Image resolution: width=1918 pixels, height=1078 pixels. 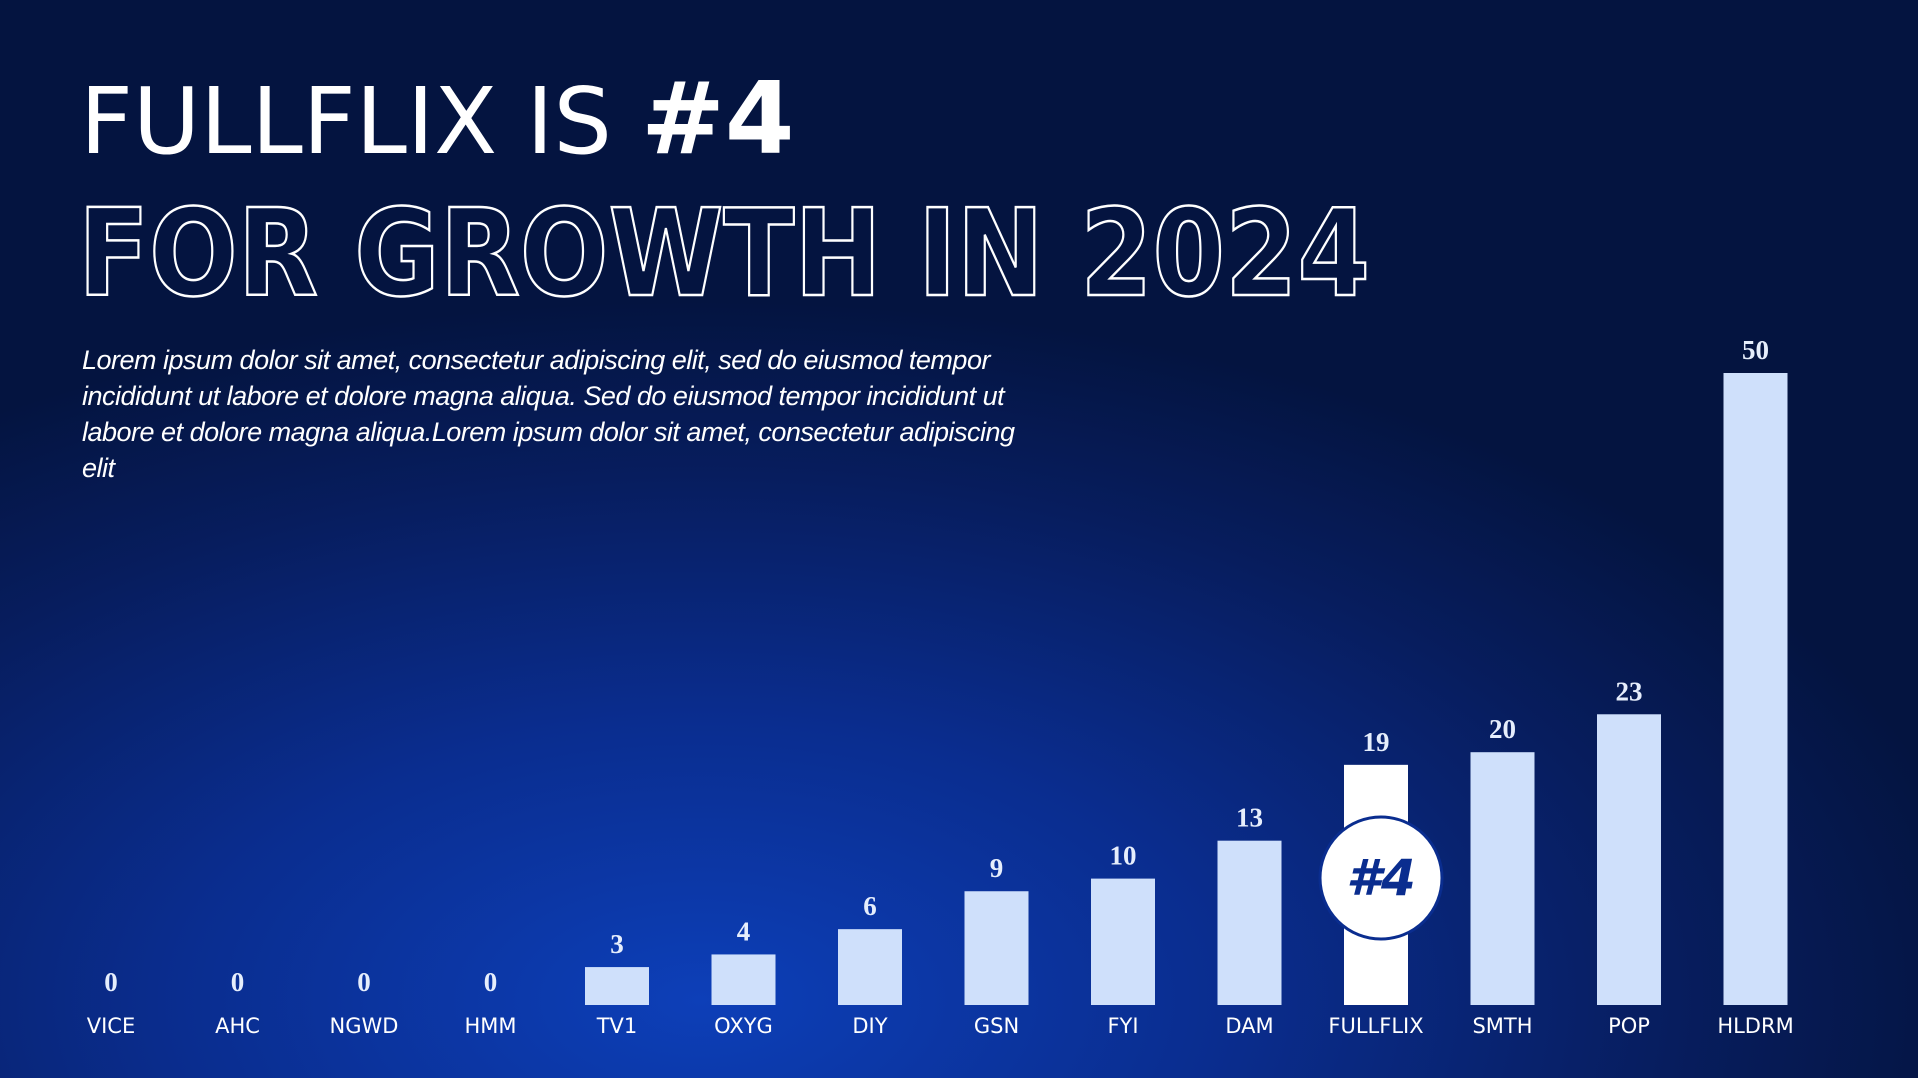 What do you see at coordinates (1375, 1026) in the screenshot?
I see `x-tick-label: FULLFLIX` at bounding box center [1375, 1026].